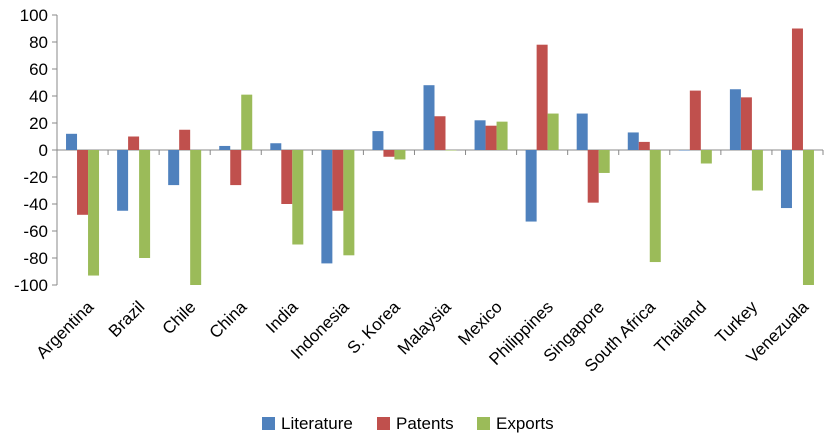 This screenshot has height=440, width=829. What do you see at coordinates (145, 204) in the screenshot?
I see `bar-exports-brazil` at bounding box center [145, 204].